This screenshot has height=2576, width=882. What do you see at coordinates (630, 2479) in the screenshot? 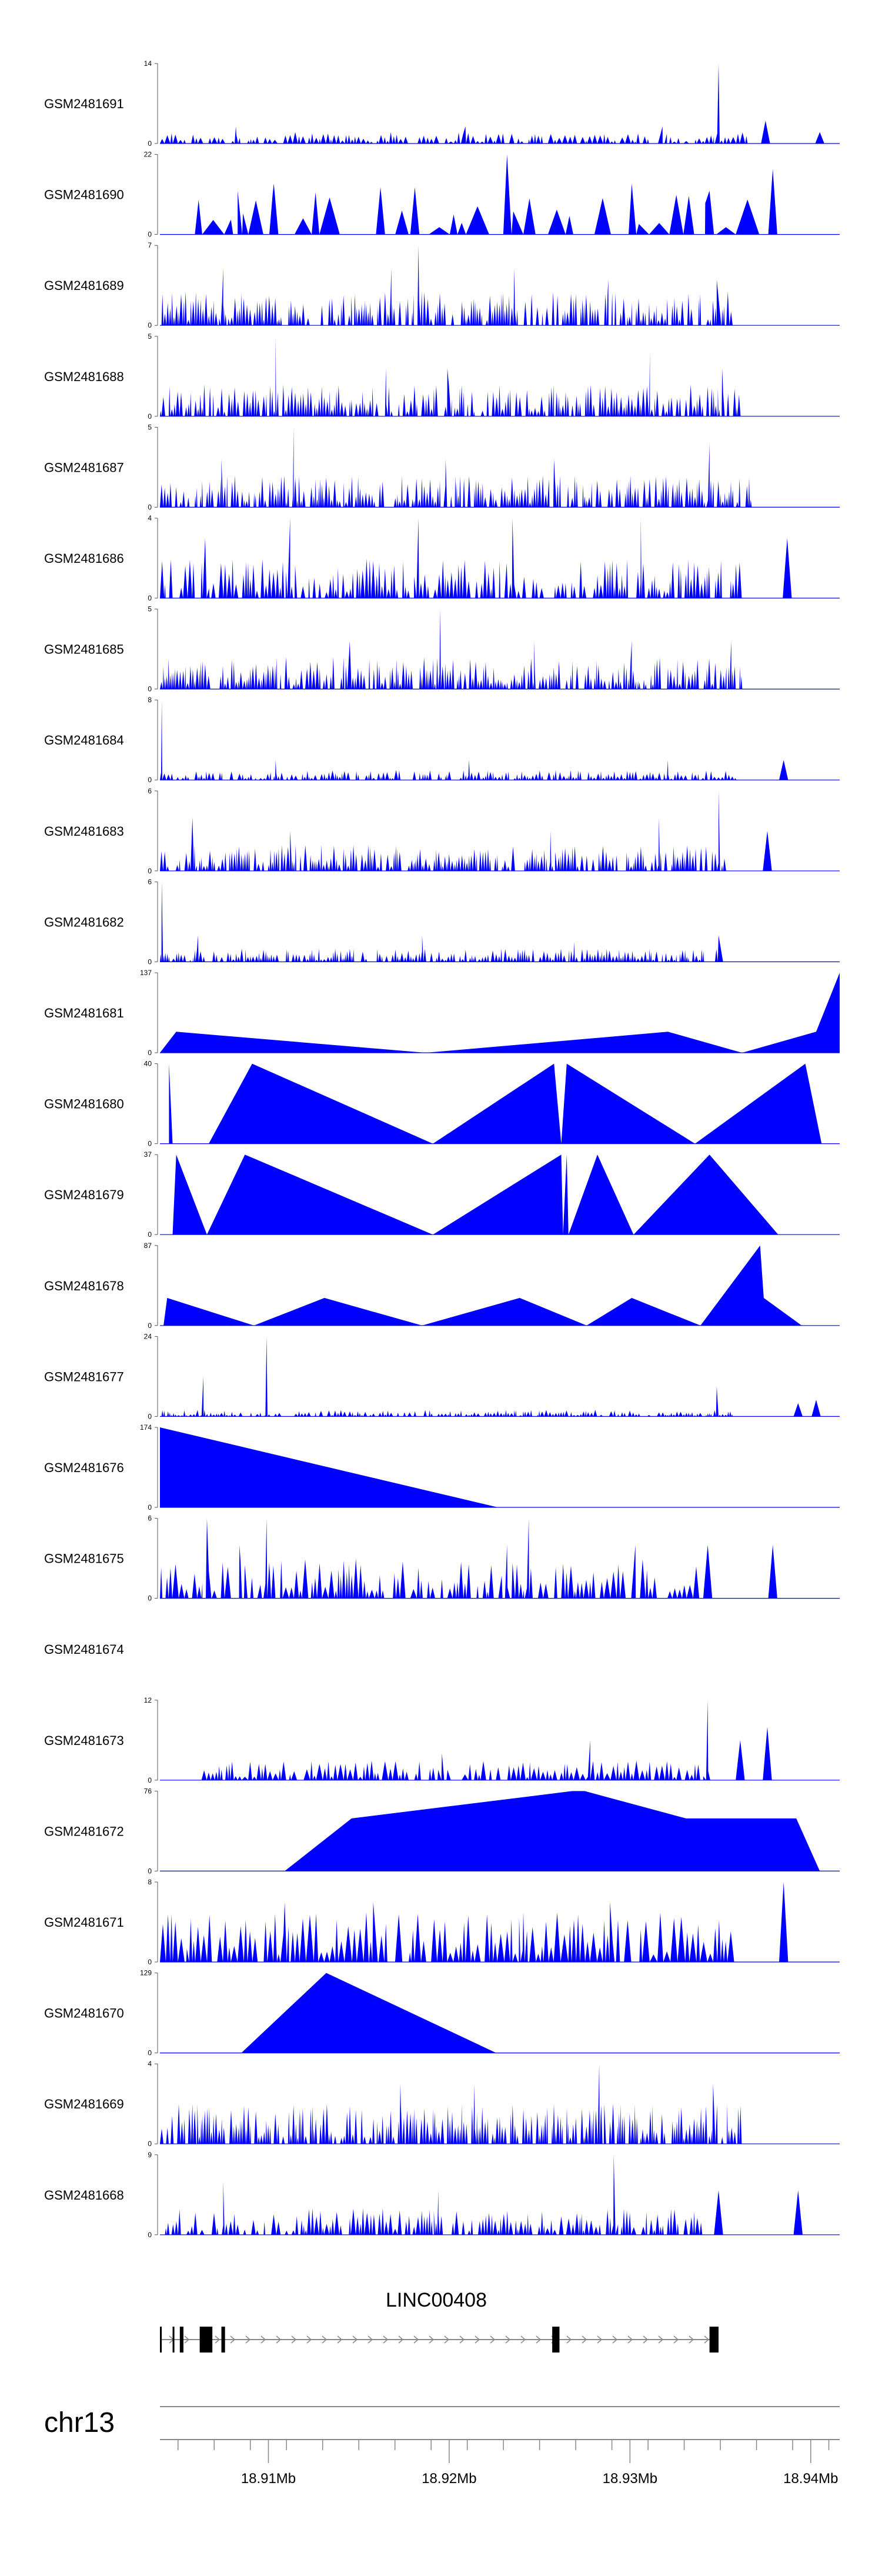
I see `axis-tick-label: 18.93Mb` at bounding box center [630, 2479].